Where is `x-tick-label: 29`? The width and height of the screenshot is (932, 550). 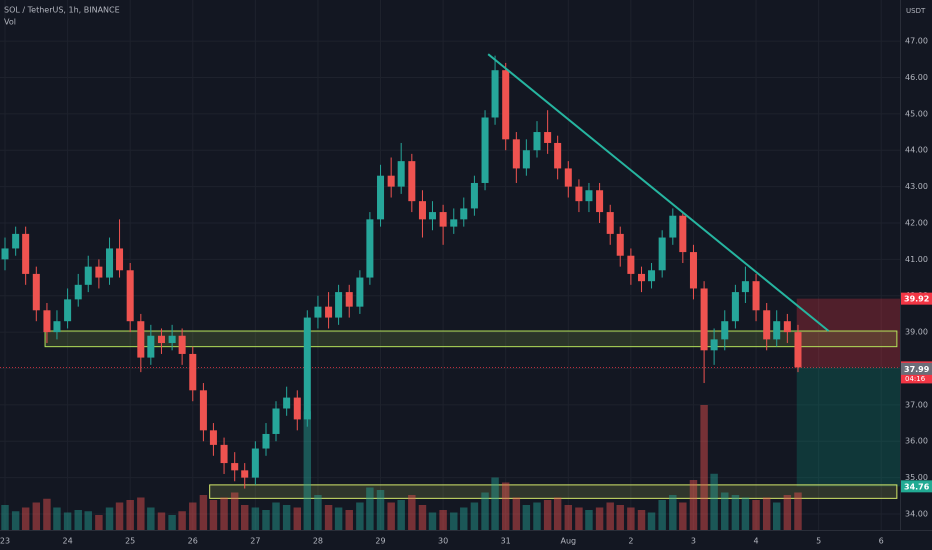 x-tick-label: 29 is located at coordinates (380, 541).